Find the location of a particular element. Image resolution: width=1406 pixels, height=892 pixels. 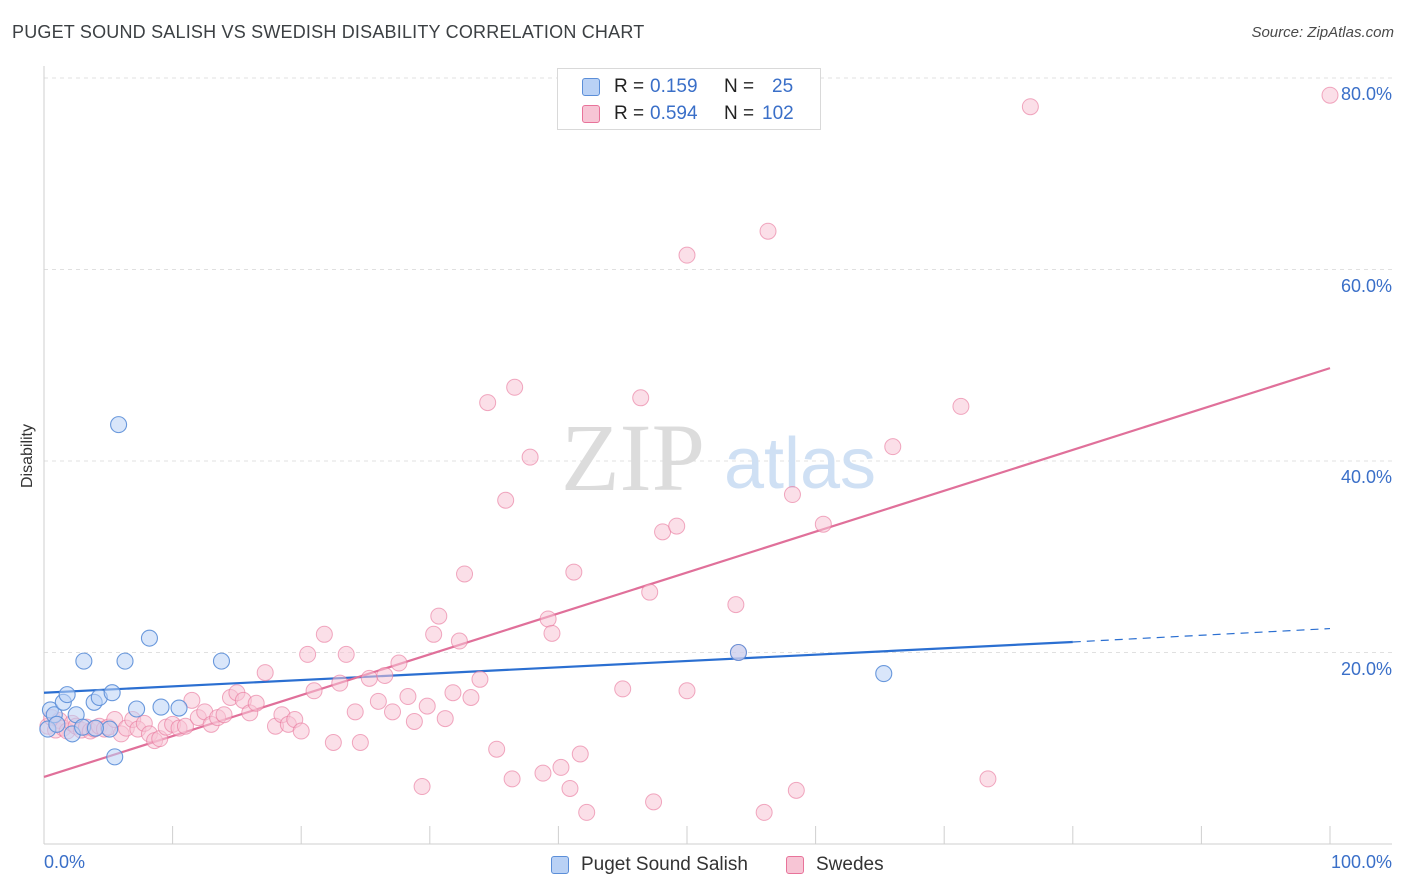

pink-swatch is located at coordinates (591, 114).